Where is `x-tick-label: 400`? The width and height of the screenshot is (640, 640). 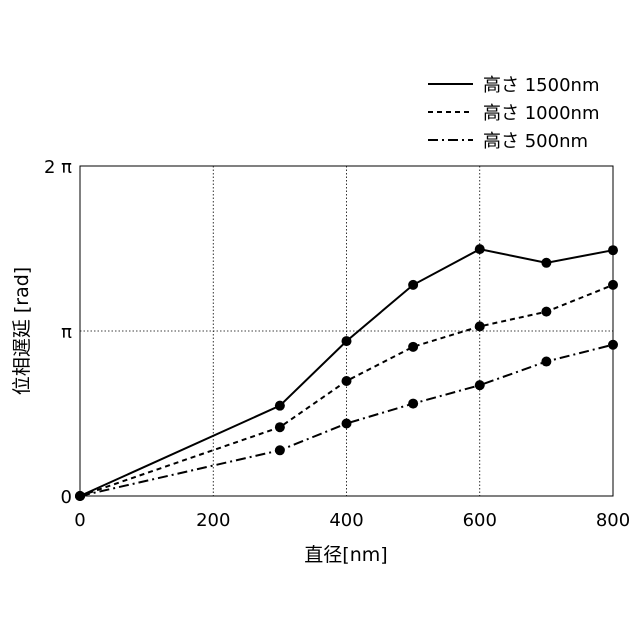
x-tick-label: 400 is located at coordinates (346, 520).